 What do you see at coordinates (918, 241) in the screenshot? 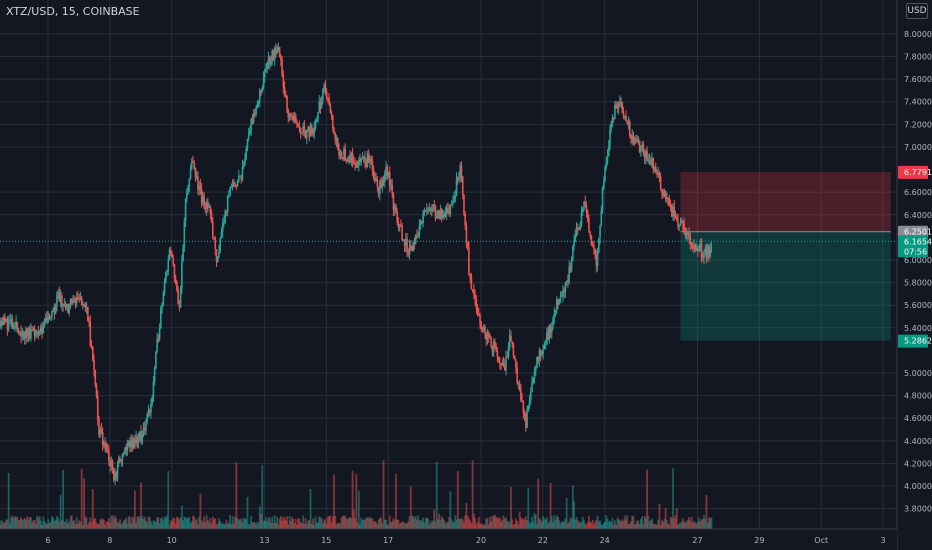
I see `current-price-label-text: 6.1654` at bounding box center [918, 241].